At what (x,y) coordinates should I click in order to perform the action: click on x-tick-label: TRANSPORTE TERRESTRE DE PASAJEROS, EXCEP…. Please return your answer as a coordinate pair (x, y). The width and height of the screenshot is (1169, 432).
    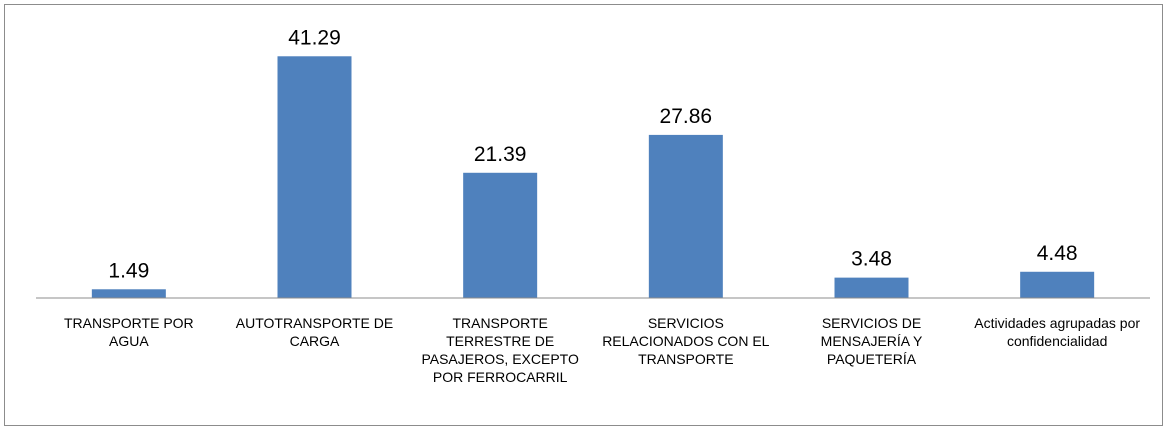
    Looking at the image, I should click on (500, 350).